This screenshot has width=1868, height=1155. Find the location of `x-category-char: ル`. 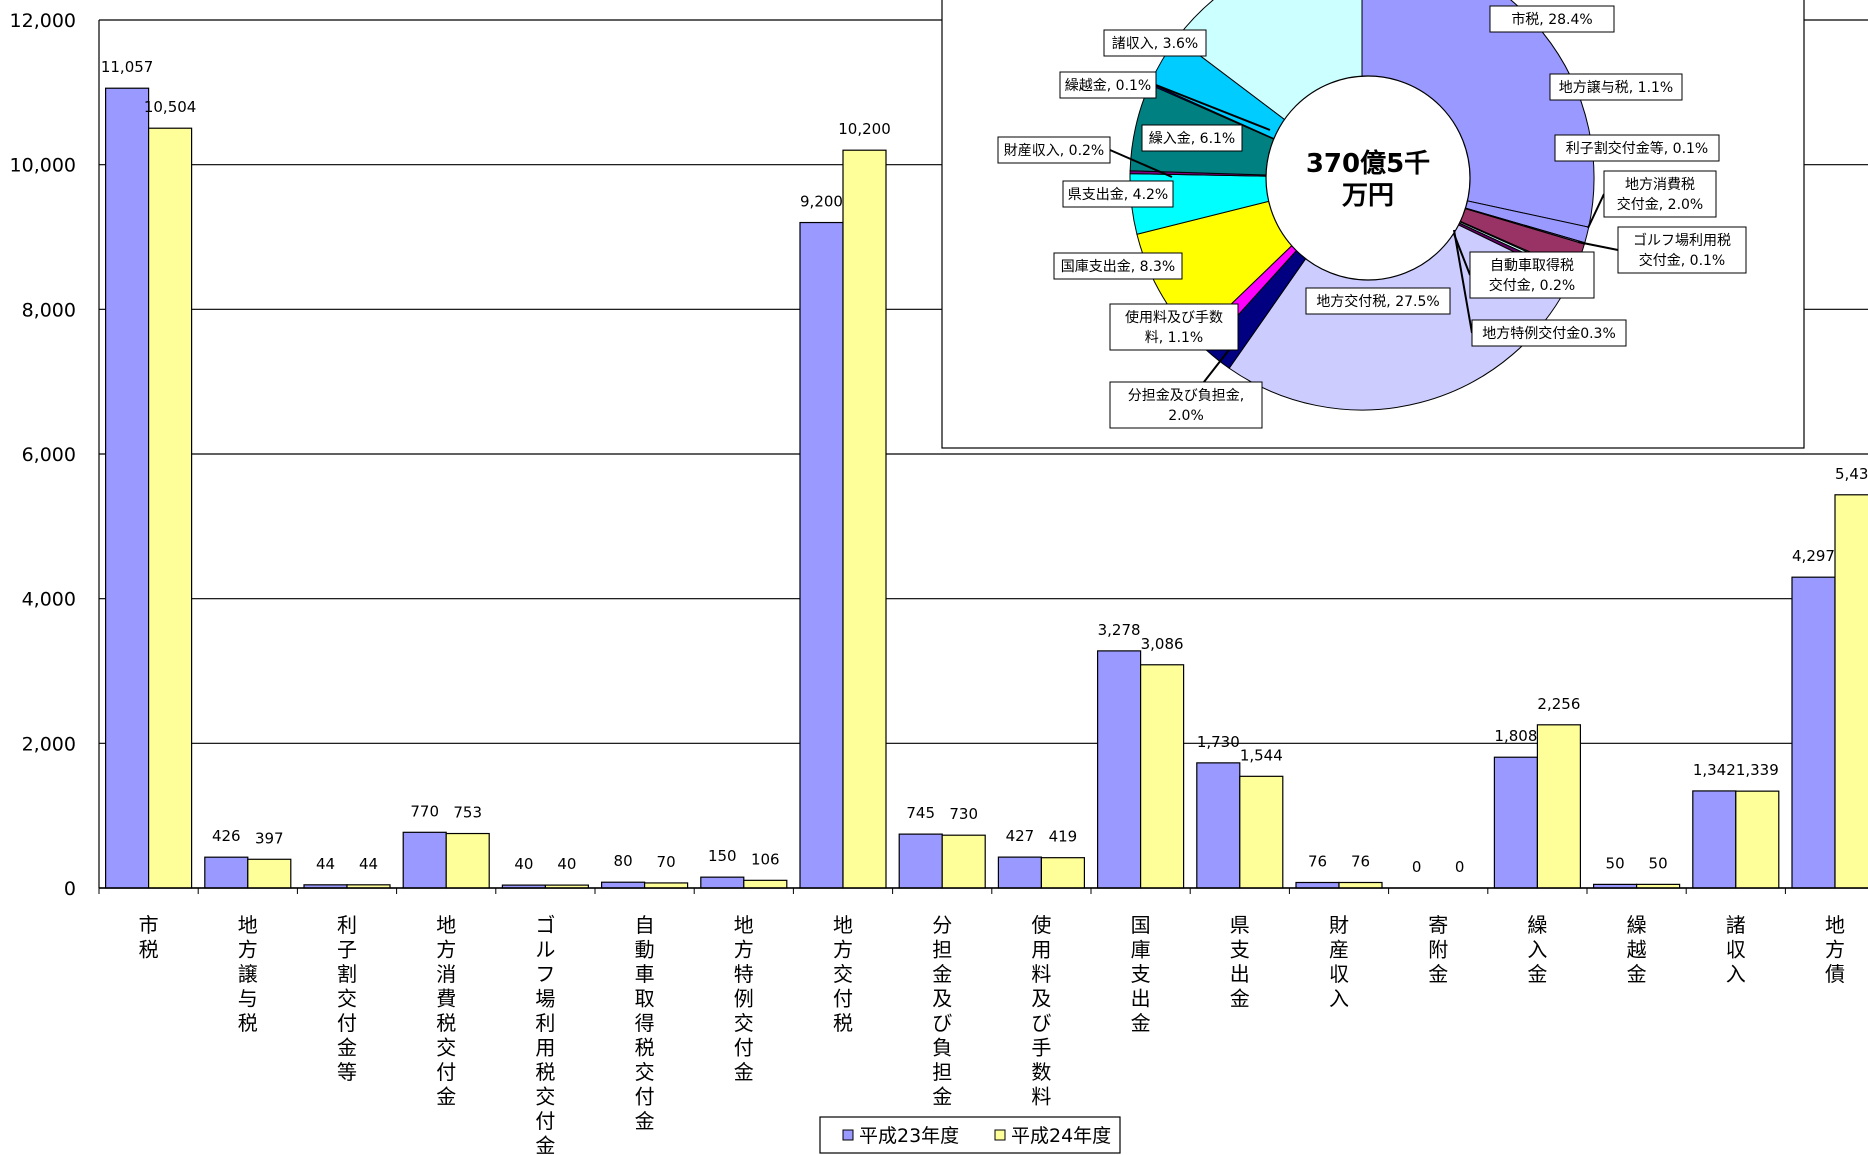

x-category-char: ル is located at coordinates (545, 950).